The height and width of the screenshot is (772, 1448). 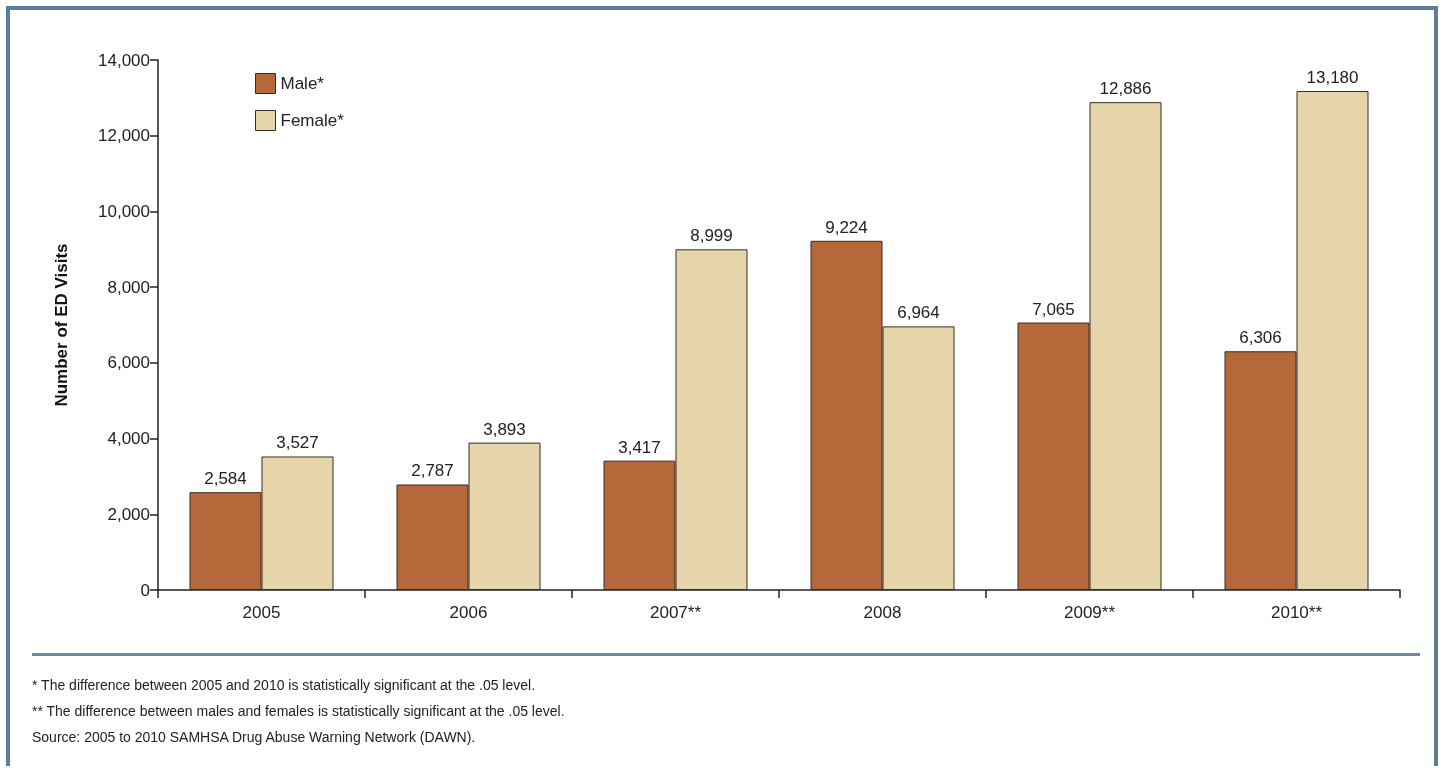 I want to click on data-label: 2,584, so click(x=225, y=479).